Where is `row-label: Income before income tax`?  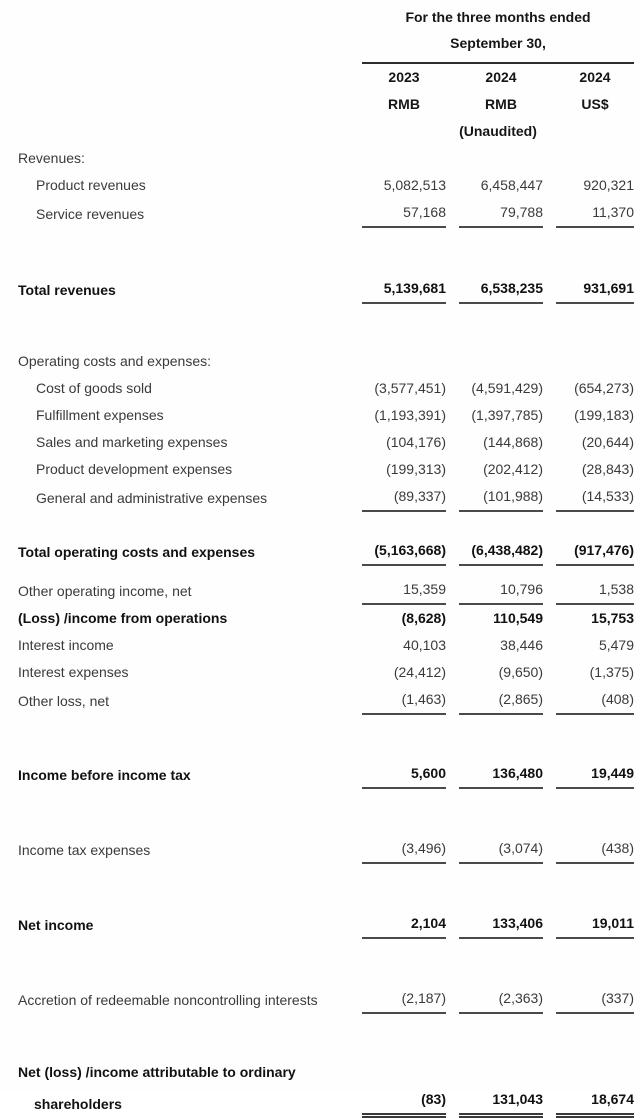 row-label: Income before income tax is located at coordinates (104, 775).